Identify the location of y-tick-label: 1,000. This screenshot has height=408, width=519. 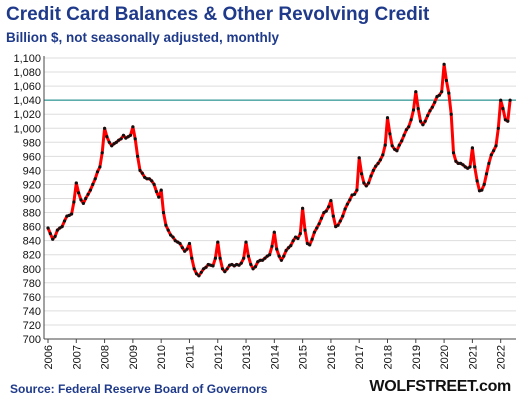
(27, 129).